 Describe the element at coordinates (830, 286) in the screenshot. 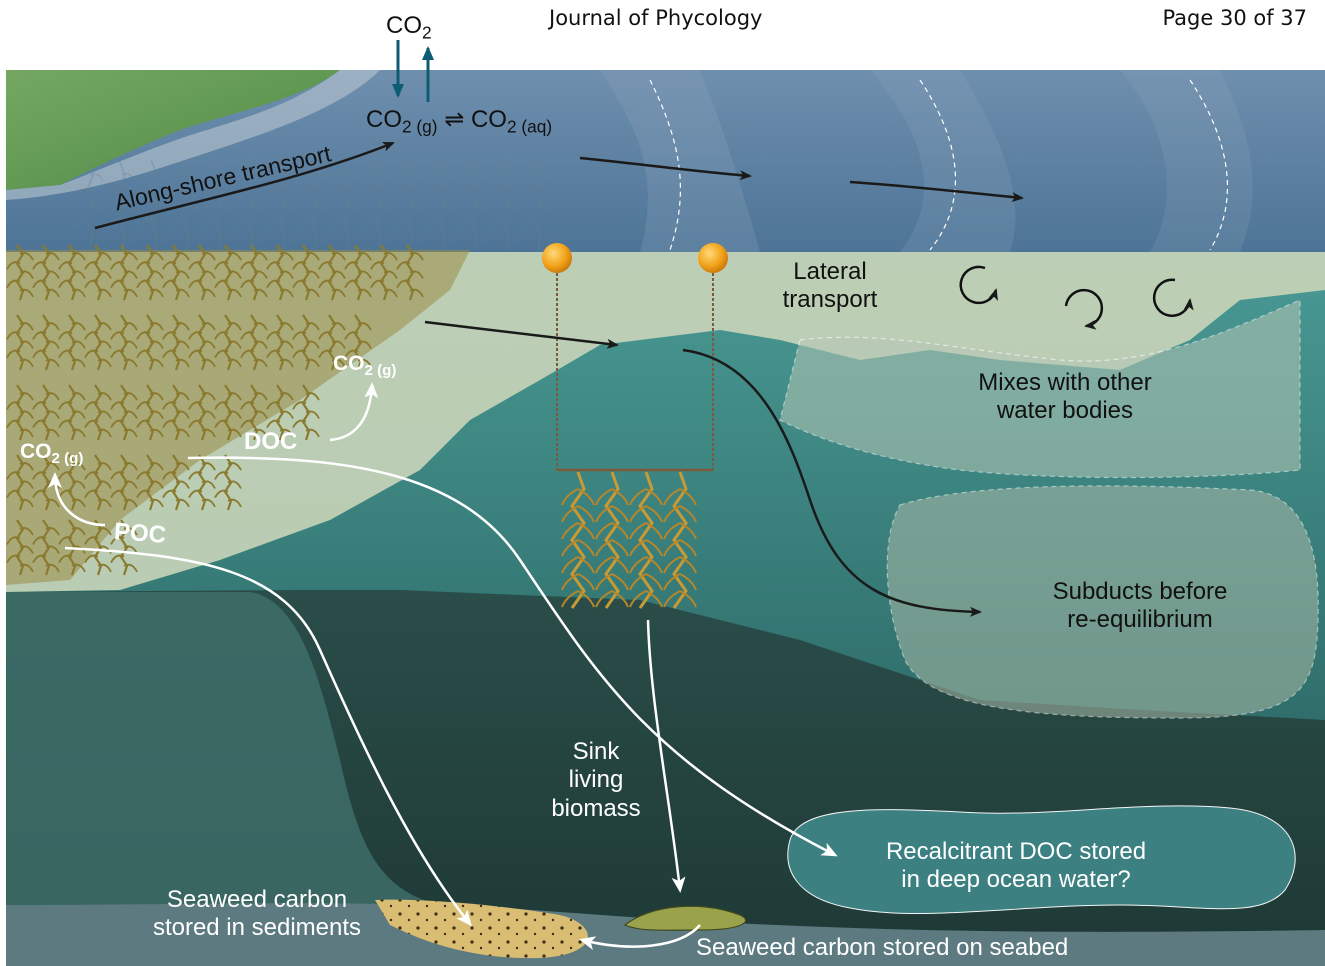

I see `lateral-transport-label: Lateral transport` at that location.